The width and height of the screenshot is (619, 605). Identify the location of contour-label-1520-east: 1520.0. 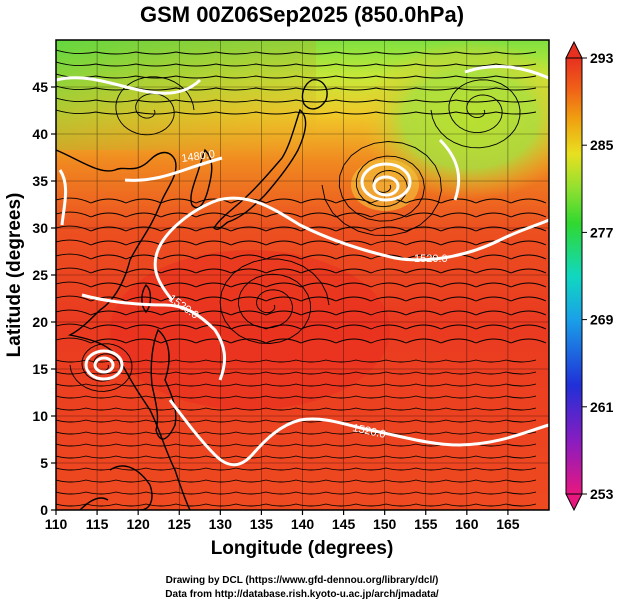
(431, 259).